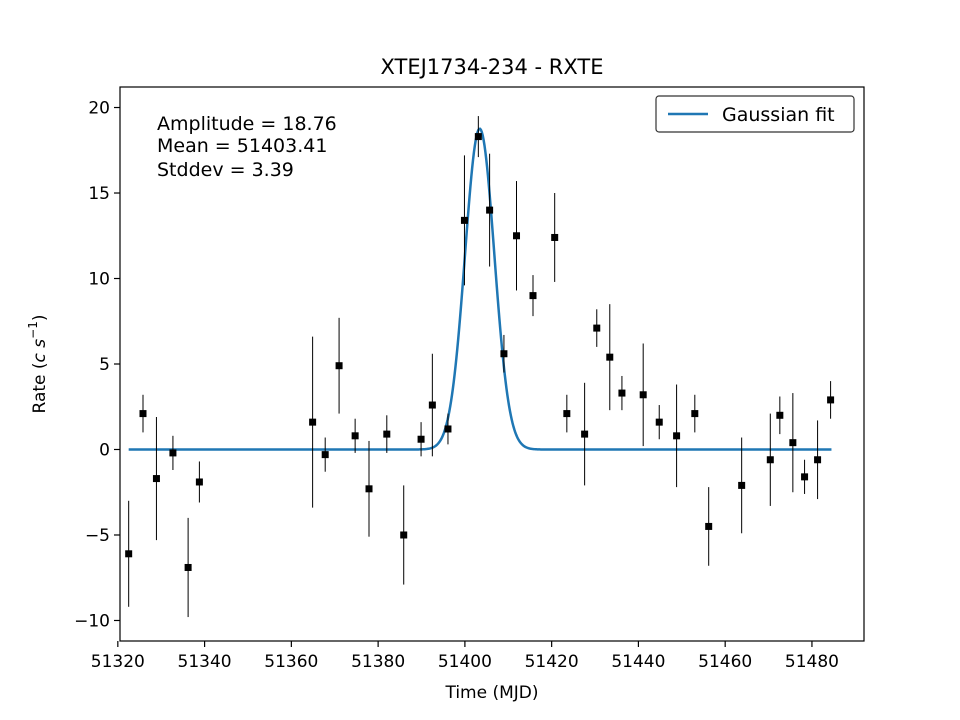 The width and height of the screenshot is (960, 720). Describe the element at coordinates (491, 67) in the screenshot. I see `chart-title: XTEJ1734-234 - RXTE` at that location.